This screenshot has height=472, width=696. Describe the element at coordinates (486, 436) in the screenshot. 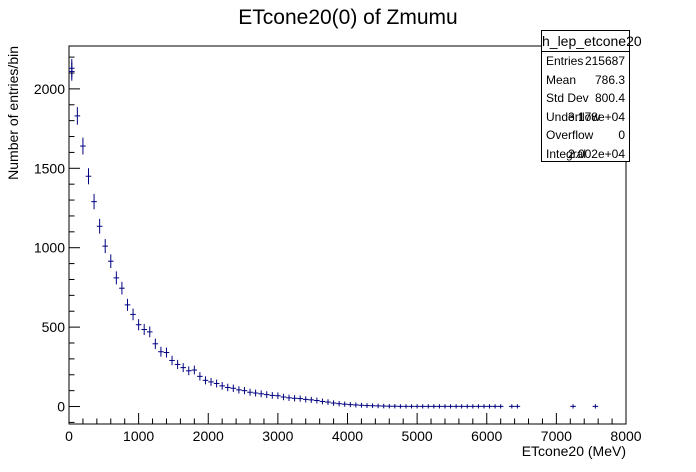

I see `x-tick-label: 6000` at that location.